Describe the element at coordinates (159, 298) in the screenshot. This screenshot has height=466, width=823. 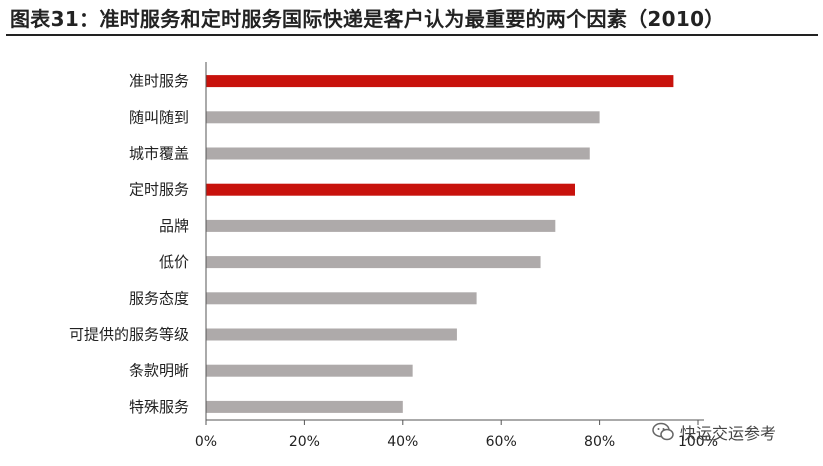
I see `category-label: 服务态度` at that location.